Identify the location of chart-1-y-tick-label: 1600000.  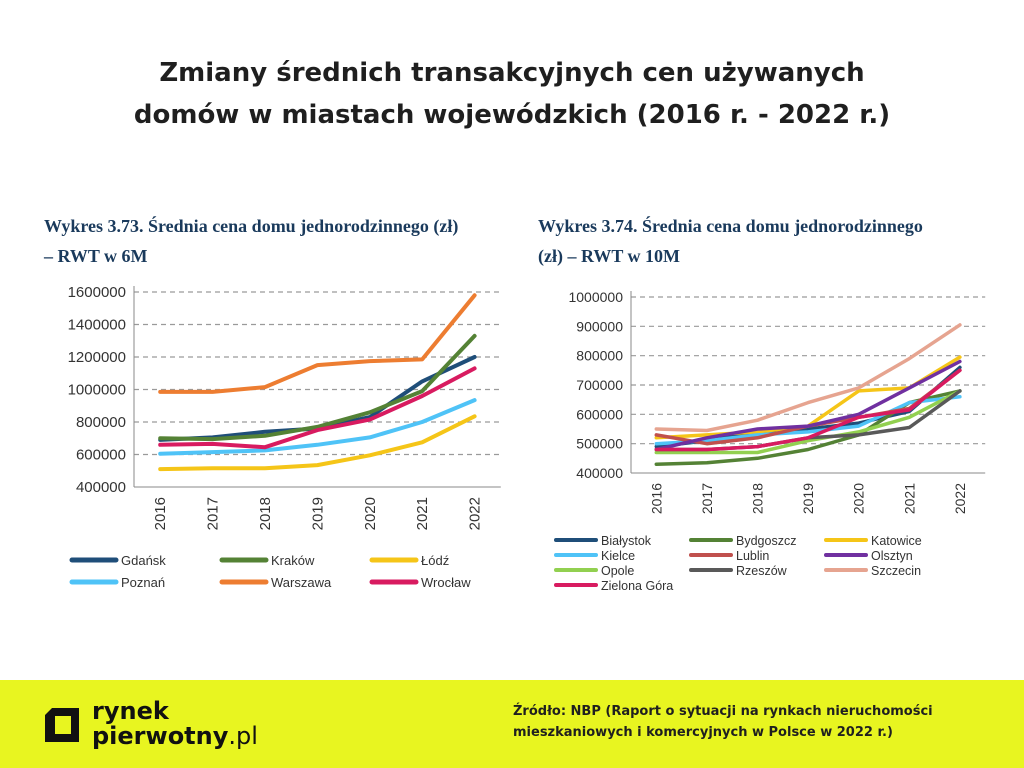
(97, 292).